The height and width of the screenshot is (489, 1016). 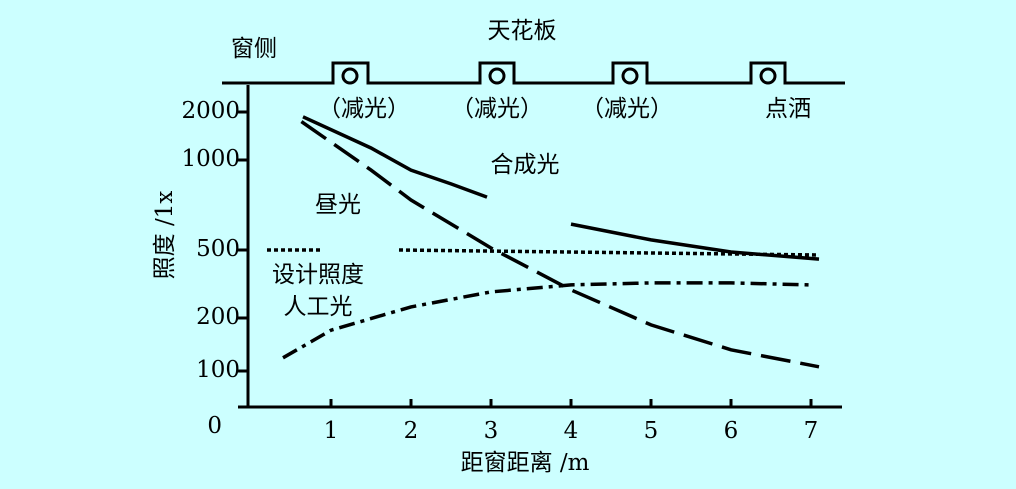 I want to click on y-tick-label: 200, so click(x=218, y=317).